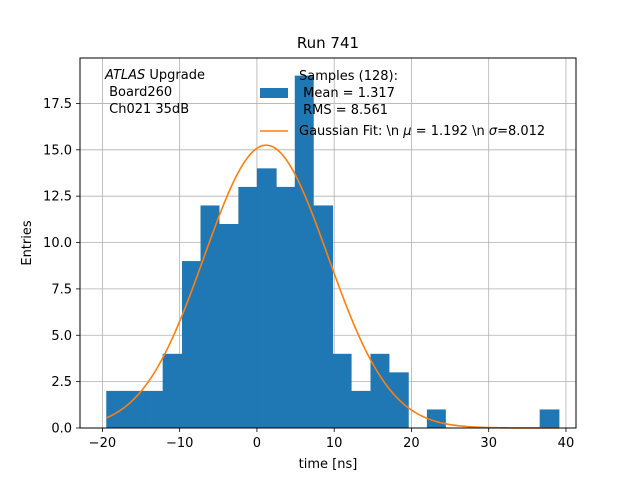  What do you see at coordinates (521, 131) in the screenshot?
I see `legend-fit-part-3: =8.012` at bounding box center [521, 131].